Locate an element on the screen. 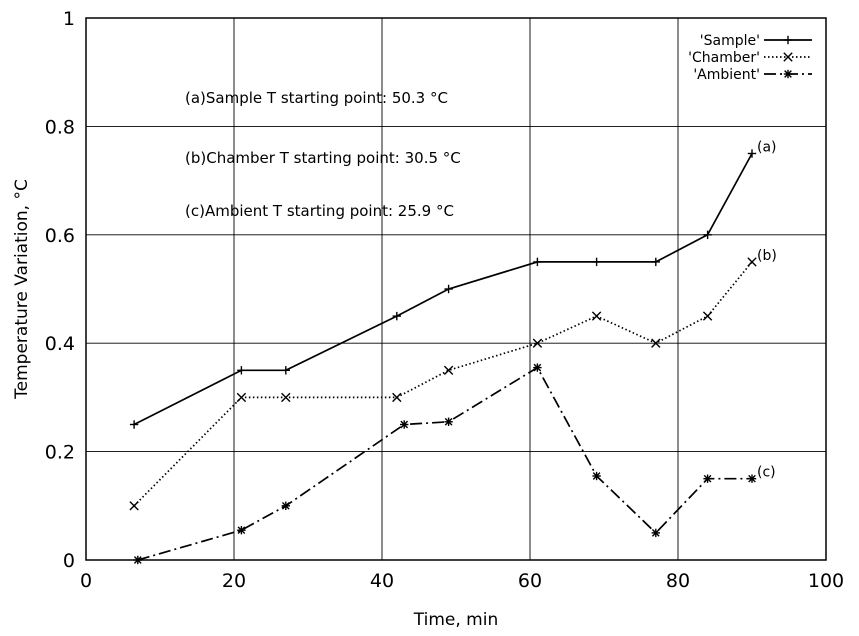 This screenshot has width=859, height=636. legend-entry: 'Sample' is located at coordinates (756, 41).